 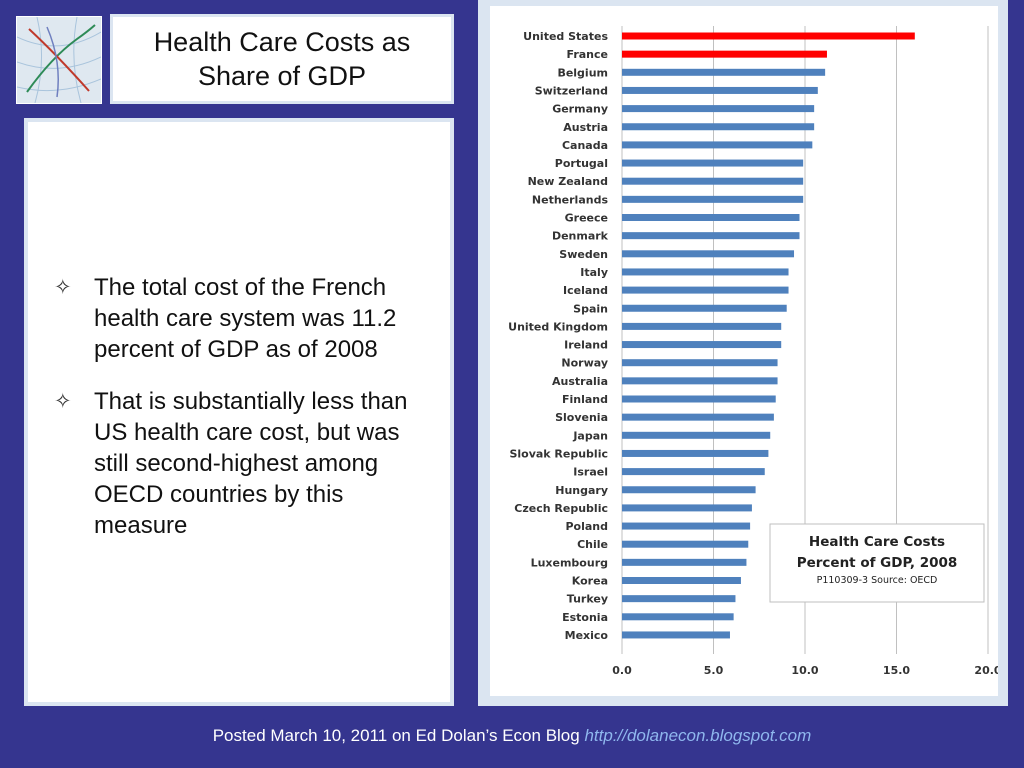 I want to click on category-label: Iceland, so click(x=585, y=290).